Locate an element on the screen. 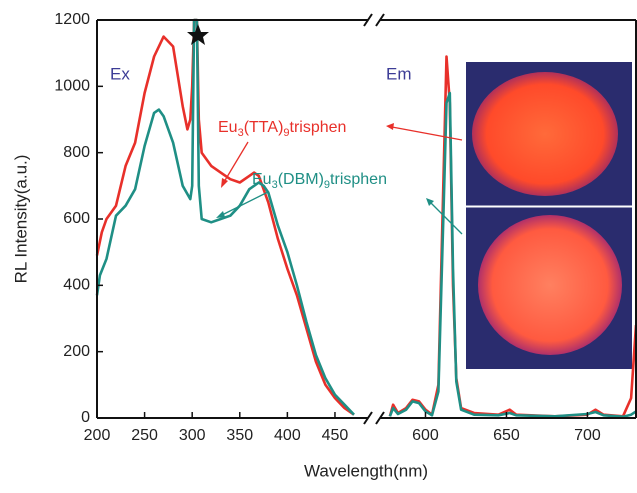 The image size is (637, 493). excitation-label: Ex is located at coordinates (120, 73).